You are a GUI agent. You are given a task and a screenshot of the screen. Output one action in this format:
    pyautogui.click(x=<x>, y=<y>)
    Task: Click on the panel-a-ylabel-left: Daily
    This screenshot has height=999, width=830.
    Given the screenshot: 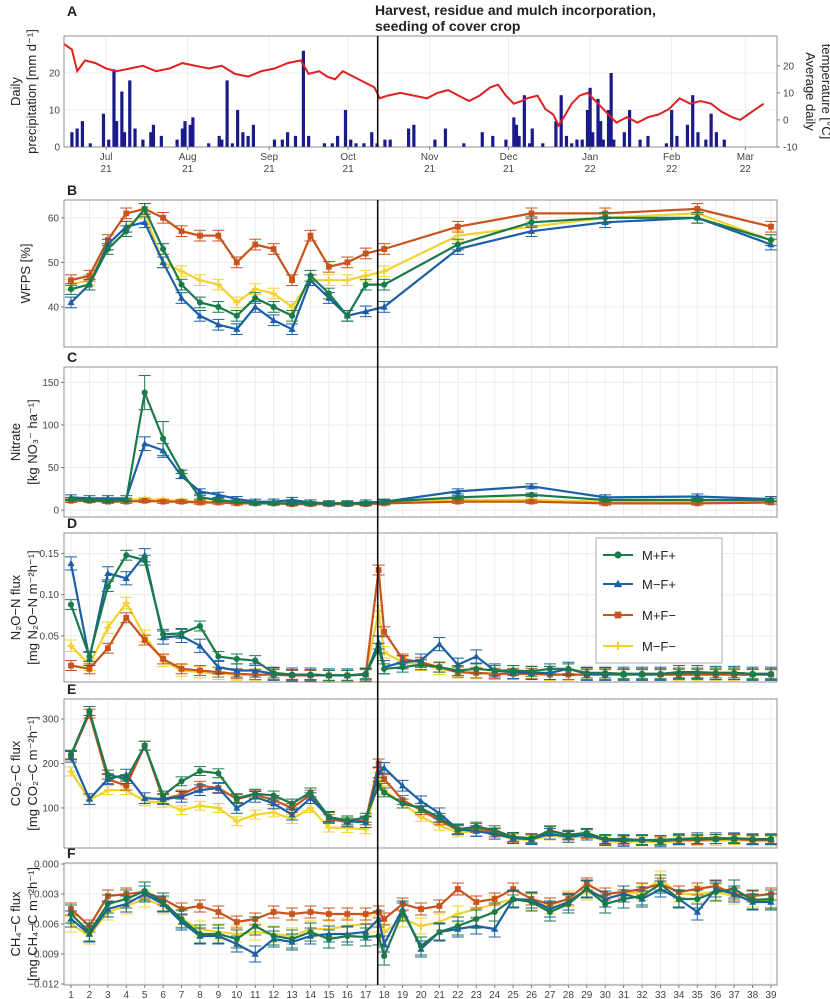 What is the action you would take?
    pyautogui.click(x=15, y=91)
    